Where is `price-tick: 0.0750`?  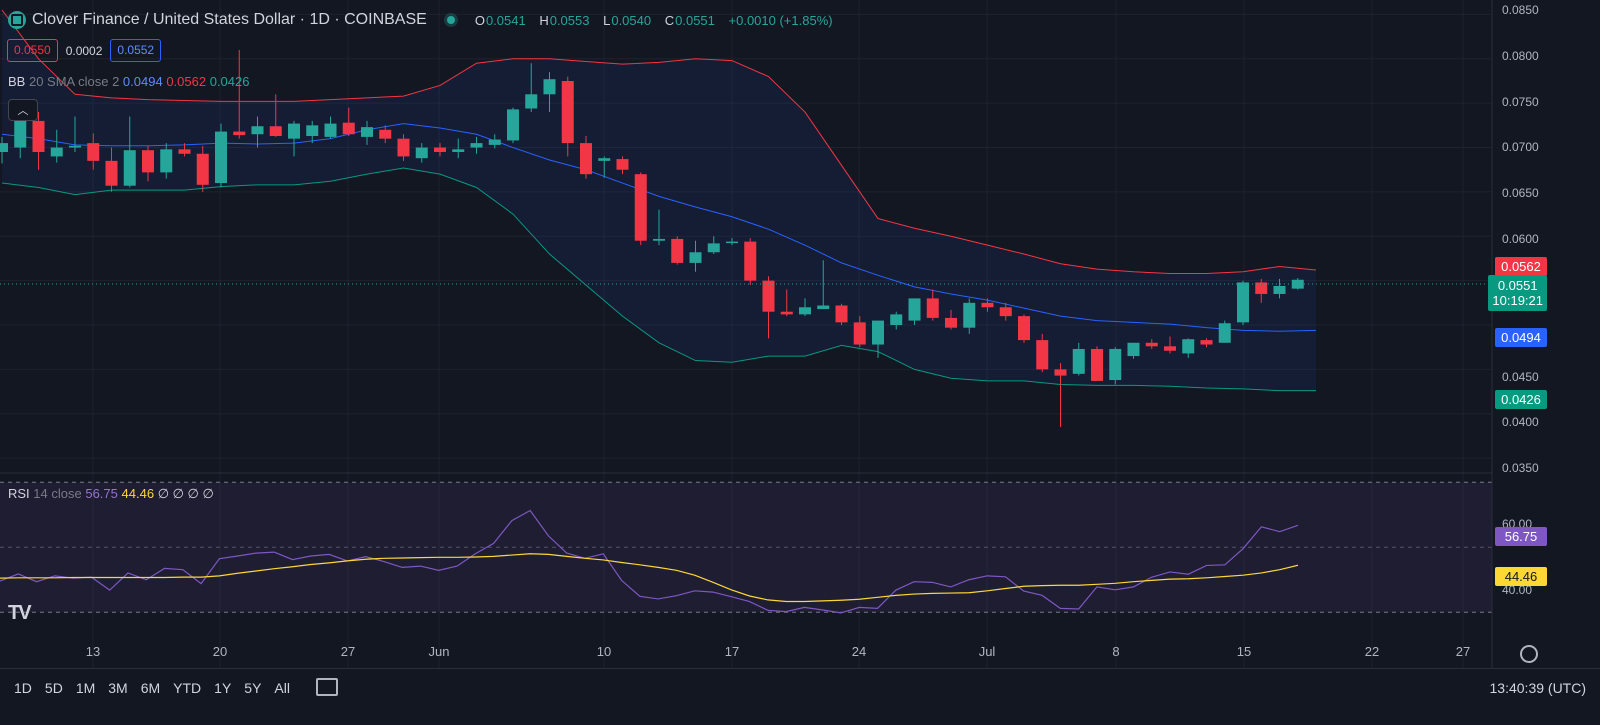
price-tick: 0.0750 is located at coordinates (1520, 102).